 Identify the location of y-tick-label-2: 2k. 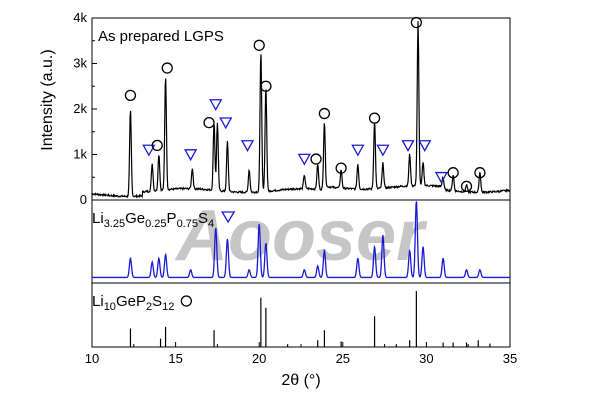
(80, 108).